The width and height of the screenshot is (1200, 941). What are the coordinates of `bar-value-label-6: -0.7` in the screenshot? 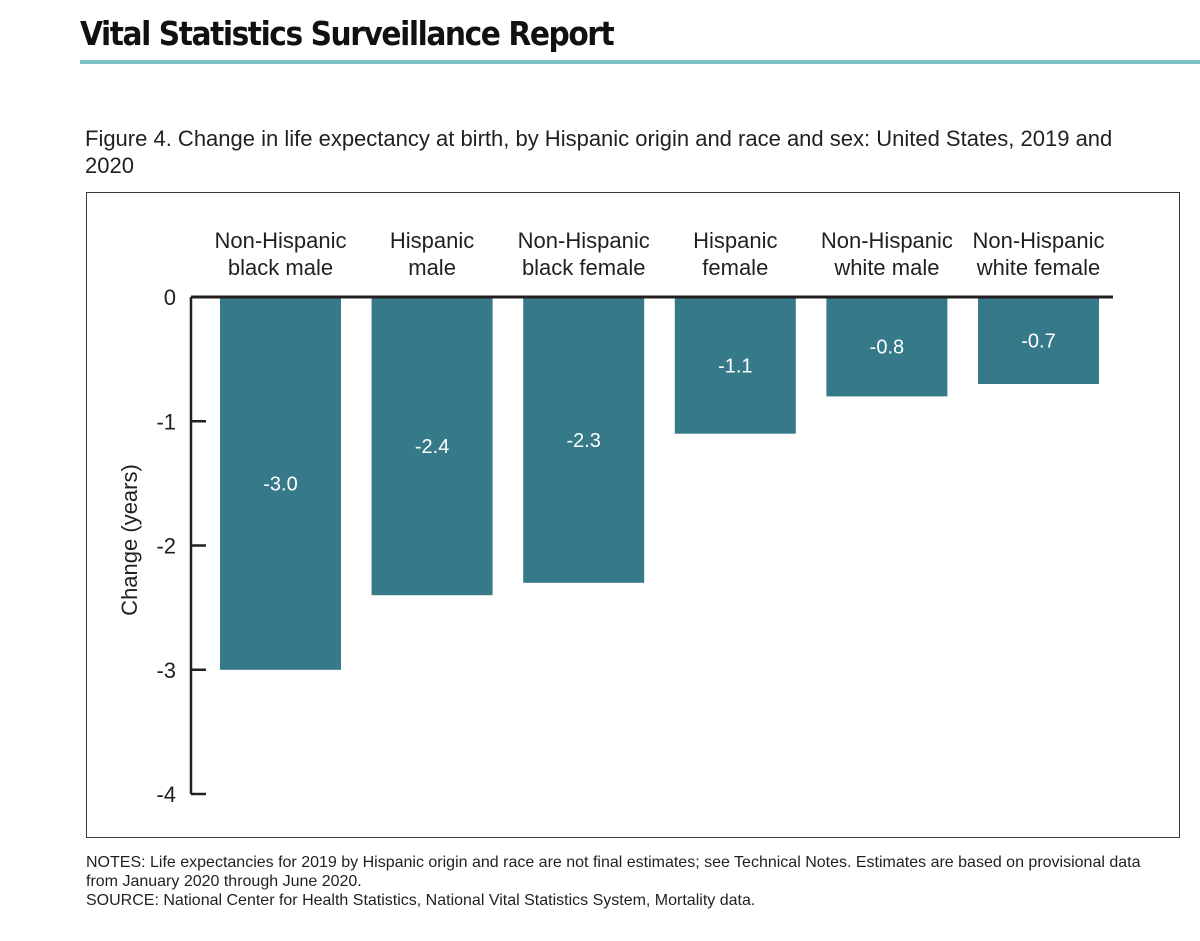 It's located at (1038, 342).